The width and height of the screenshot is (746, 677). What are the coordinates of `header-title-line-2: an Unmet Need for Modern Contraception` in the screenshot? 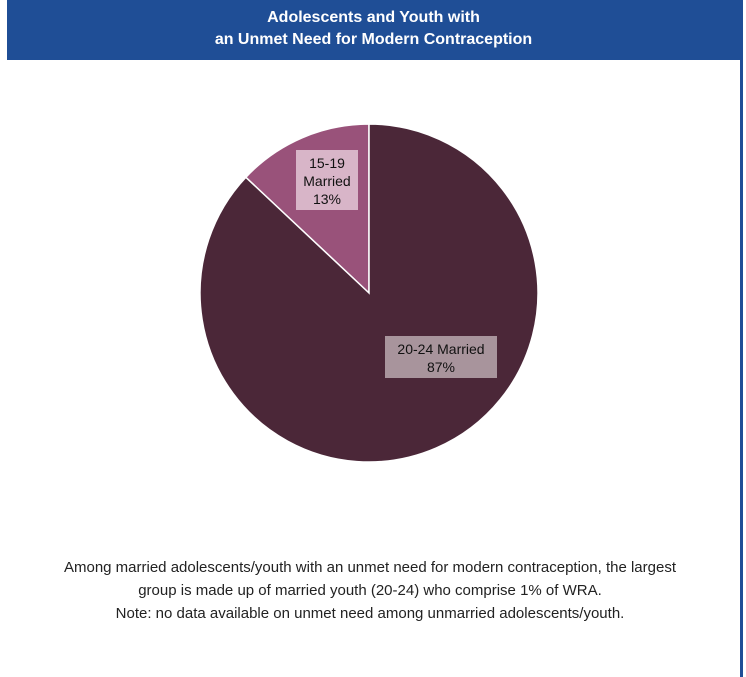 It's located at (373, 39).